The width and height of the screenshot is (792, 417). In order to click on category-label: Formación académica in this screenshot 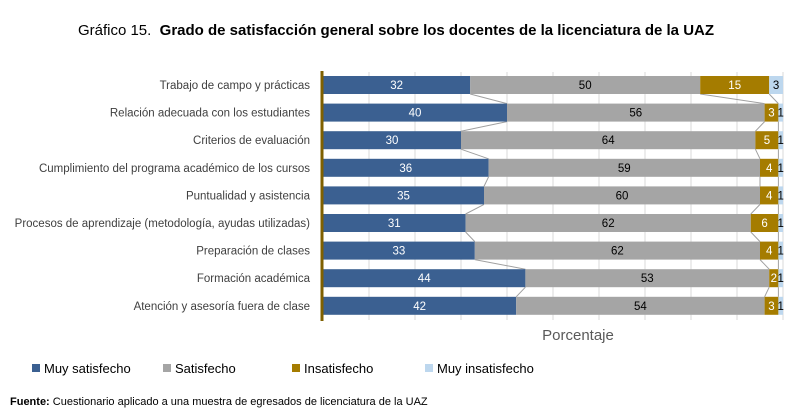, I will do `click(254, 279)`.